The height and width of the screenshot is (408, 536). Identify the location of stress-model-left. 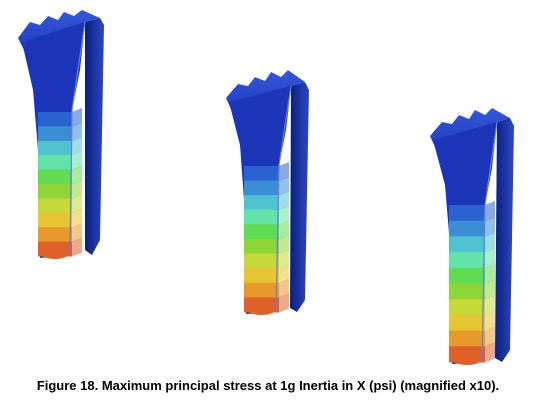
(61, 134).